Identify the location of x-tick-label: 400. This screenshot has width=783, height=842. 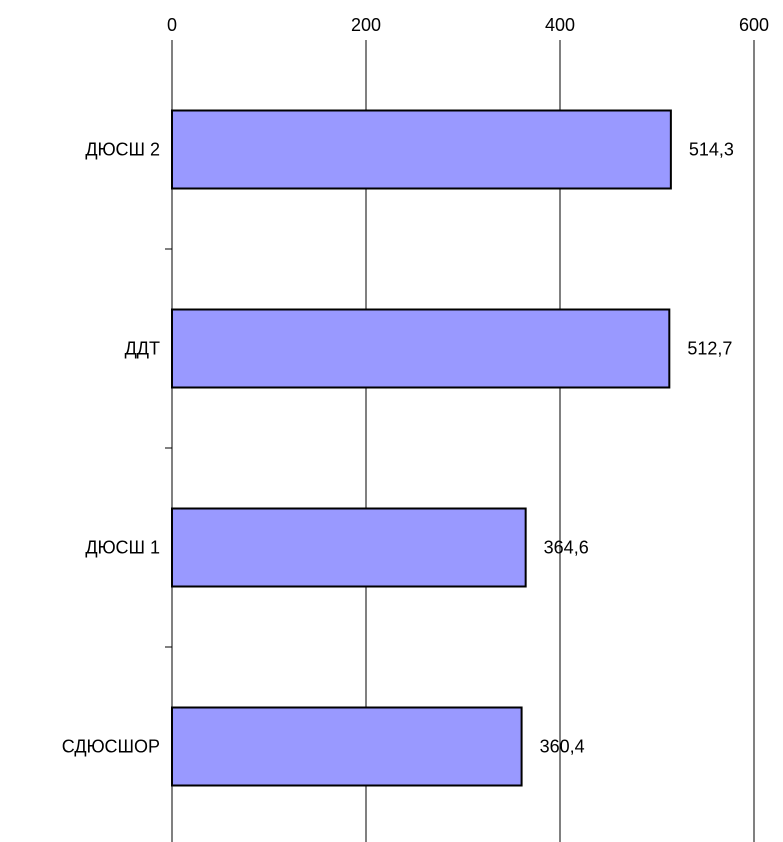
(560, 25).